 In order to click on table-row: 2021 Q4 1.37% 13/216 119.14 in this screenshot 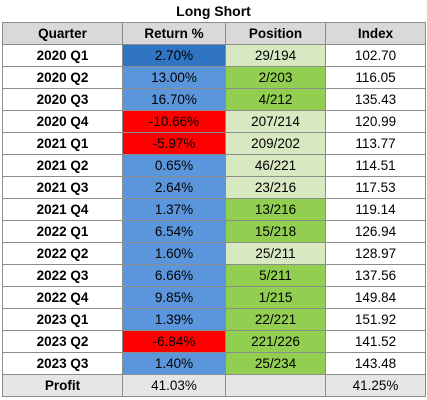, I will do `click(214, 209)`.